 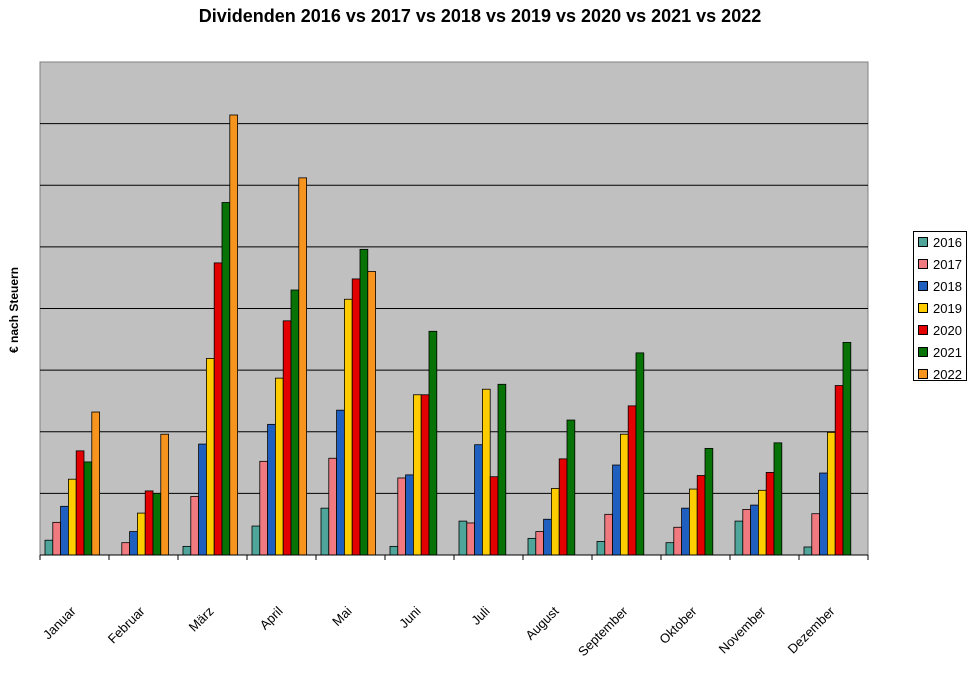 What do you see at coordinates (616, 510) in the screenshot?
I see `bar-2018-September` at bounding box center [616, 510].